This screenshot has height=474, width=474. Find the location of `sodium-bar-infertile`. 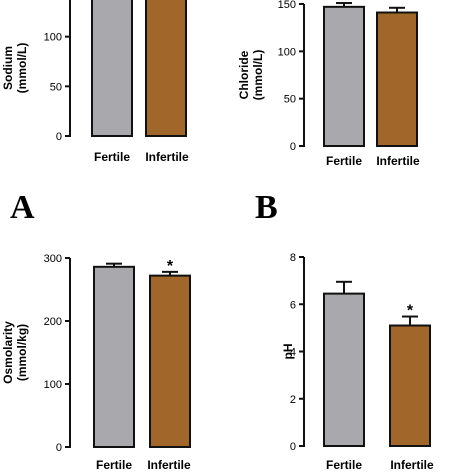

sodium-bar-infertile is located at coordinates (166, 68).